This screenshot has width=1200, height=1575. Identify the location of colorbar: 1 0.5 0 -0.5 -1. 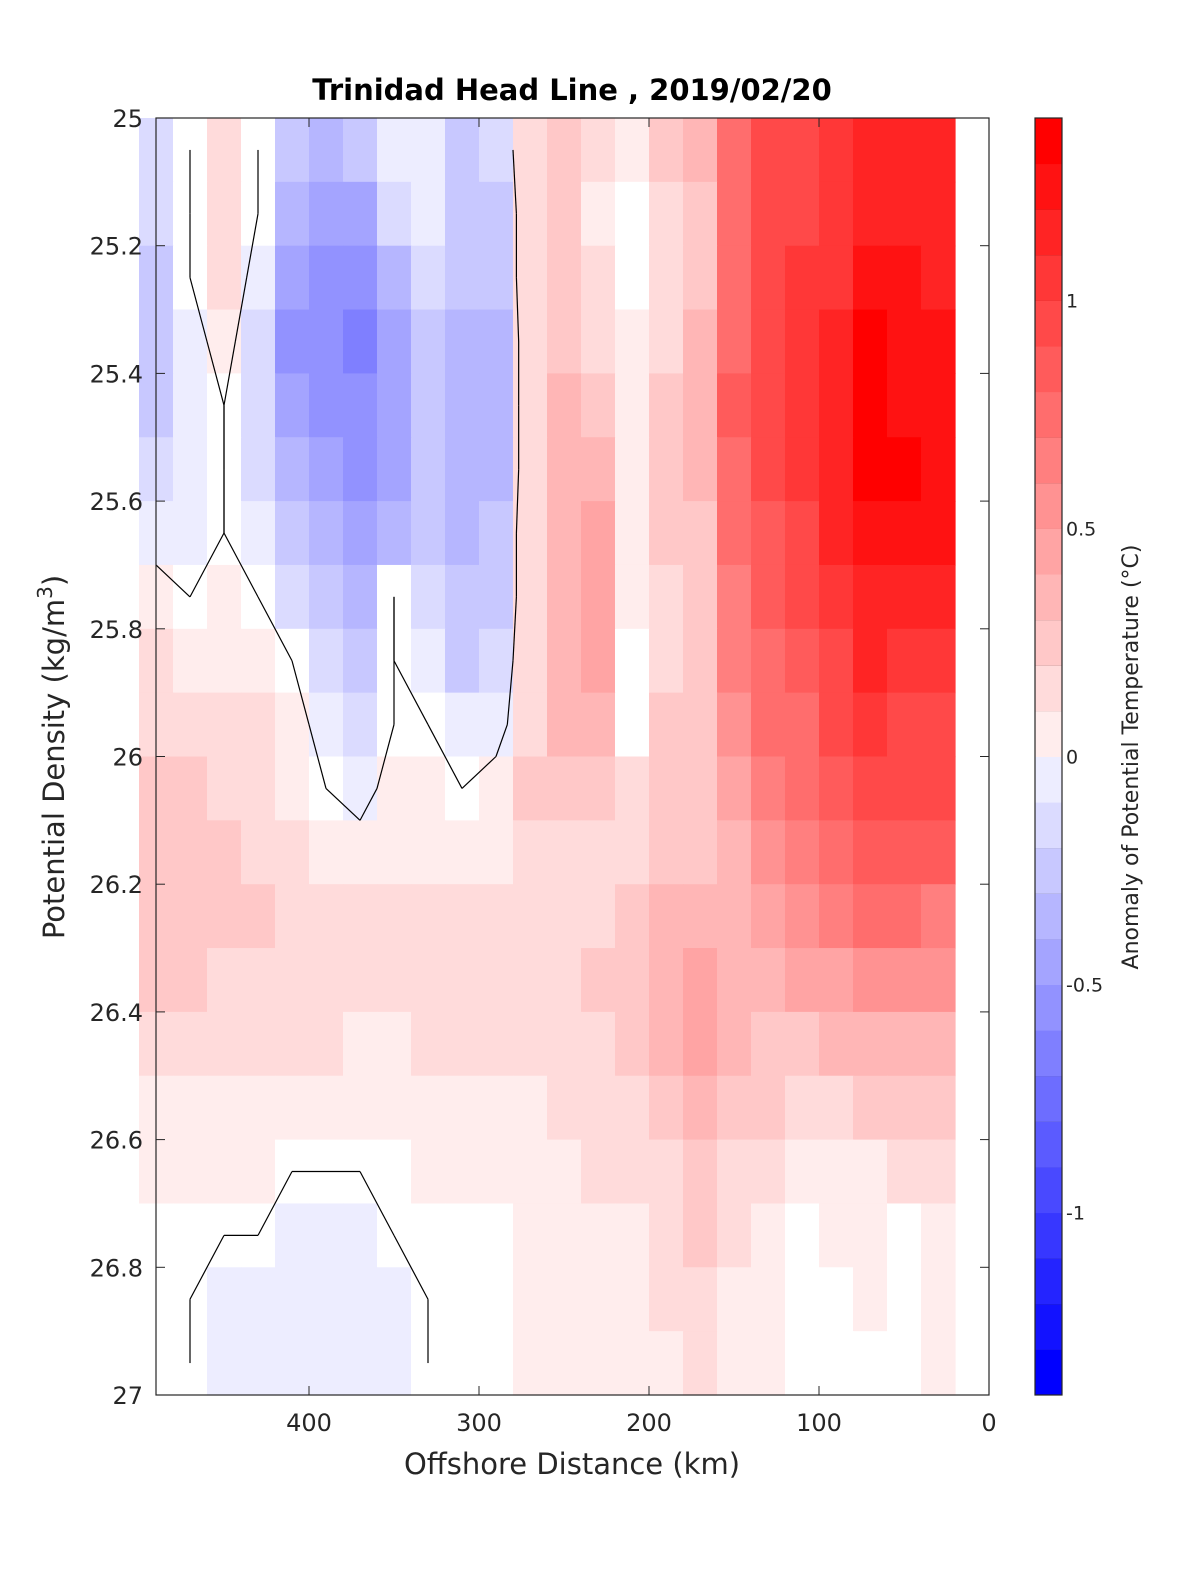
(1068, 756).